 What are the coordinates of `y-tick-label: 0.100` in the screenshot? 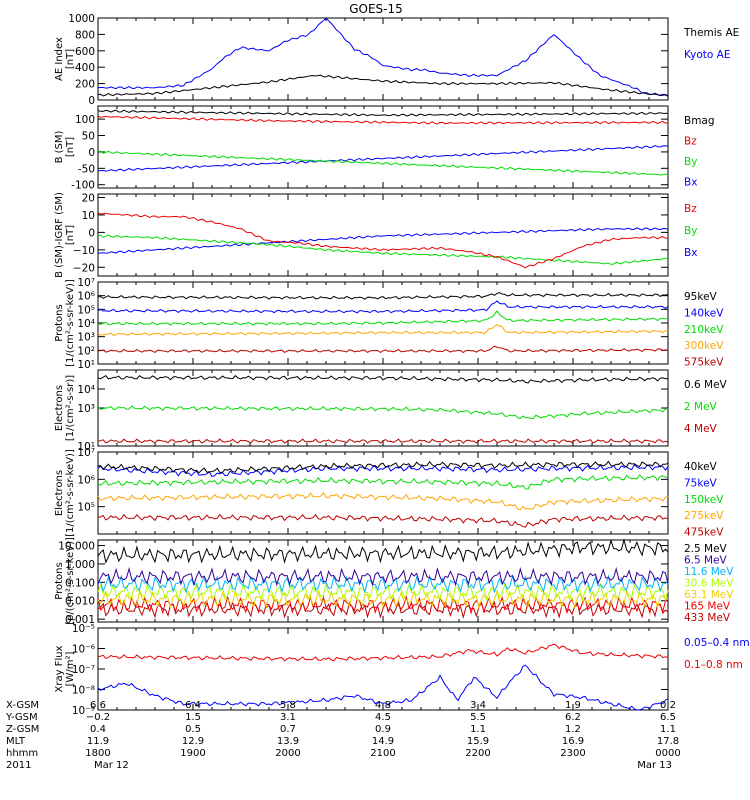 It's located at (80, 583).